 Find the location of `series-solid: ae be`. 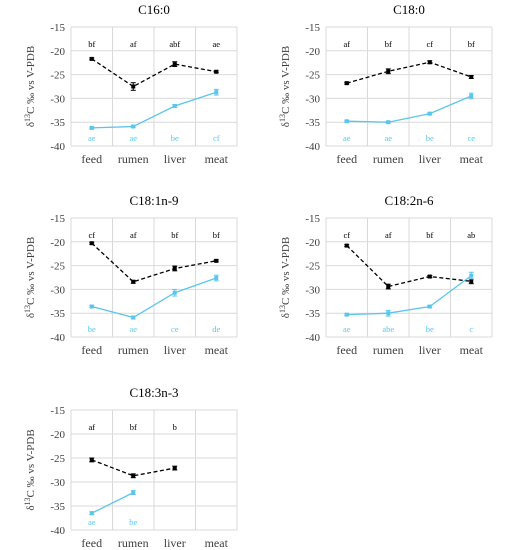

series-solid: ae be is located at coordinates (112, 508).